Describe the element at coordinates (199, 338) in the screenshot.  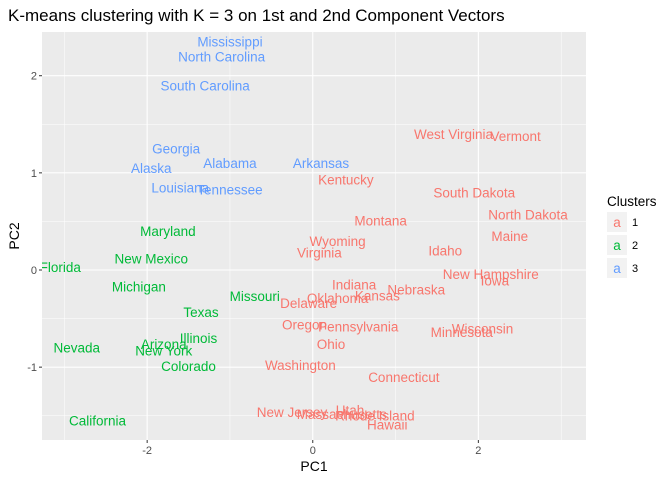
I see `point-label: Illinois` at that location.